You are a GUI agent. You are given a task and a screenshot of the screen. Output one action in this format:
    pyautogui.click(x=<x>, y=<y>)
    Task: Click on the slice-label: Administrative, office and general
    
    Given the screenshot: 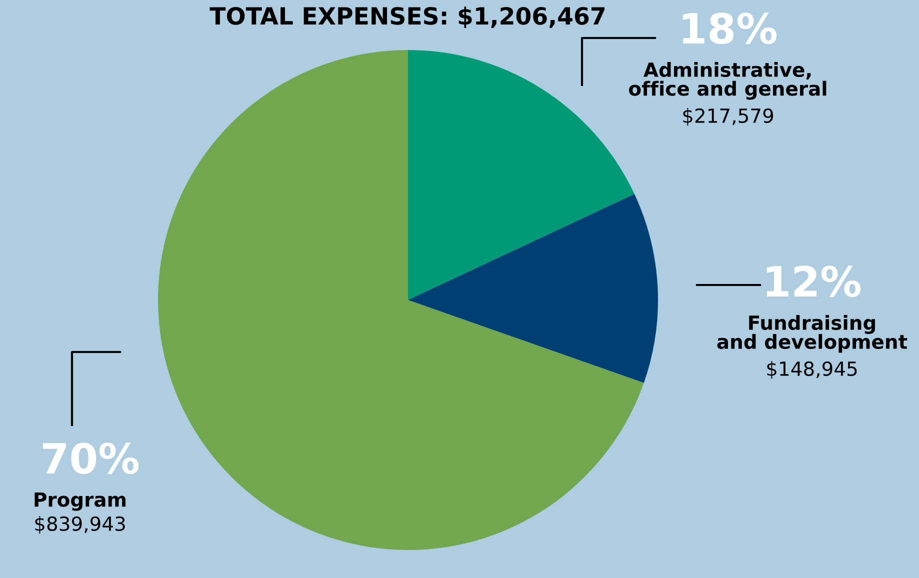 What is the action you would take?
    pyautogui.click(x=727, y=81)
    